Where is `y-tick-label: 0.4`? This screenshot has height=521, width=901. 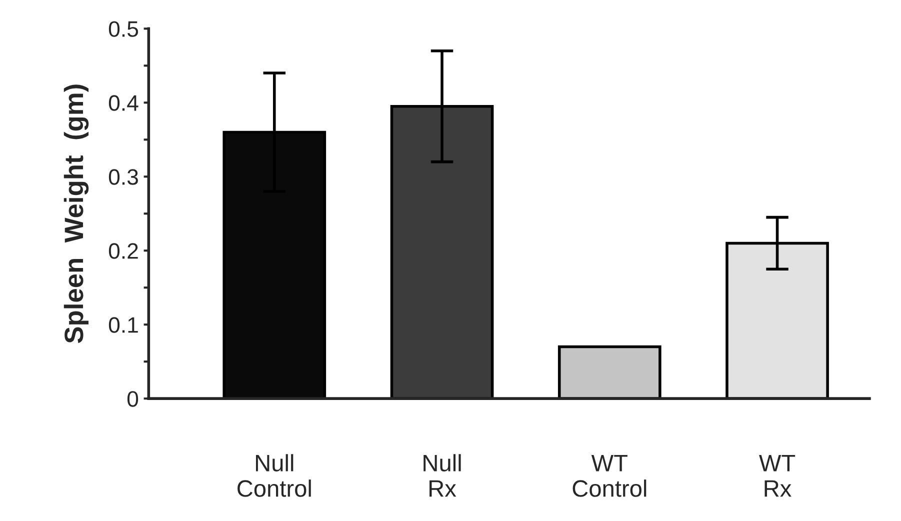
y-tick-label: 0.4 is located at coordinates (123, 103).